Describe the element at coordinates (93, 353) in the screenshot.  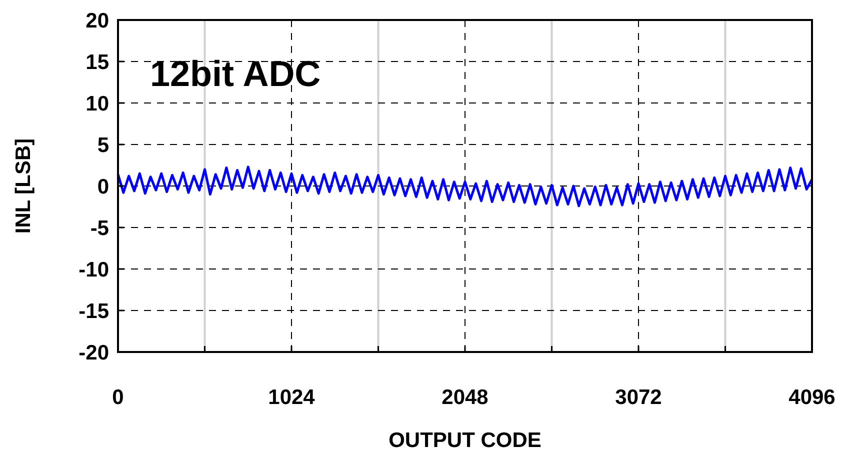
I see `y-tick-label: -20` at that location.